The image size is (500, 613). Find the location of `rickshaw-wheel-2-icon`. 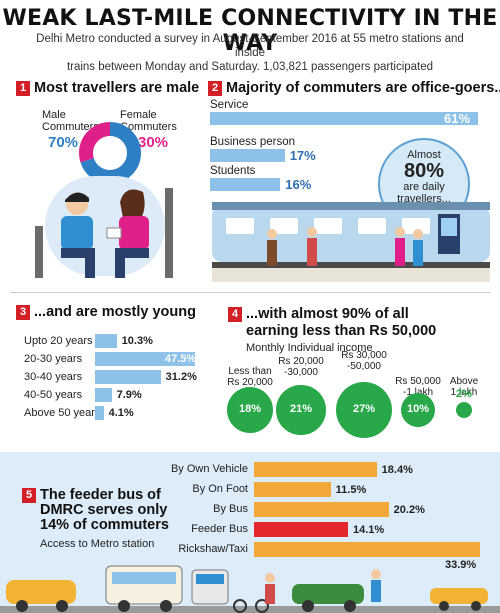

rickshaw-wheel-2-icon is located at coordinates (62, 606).